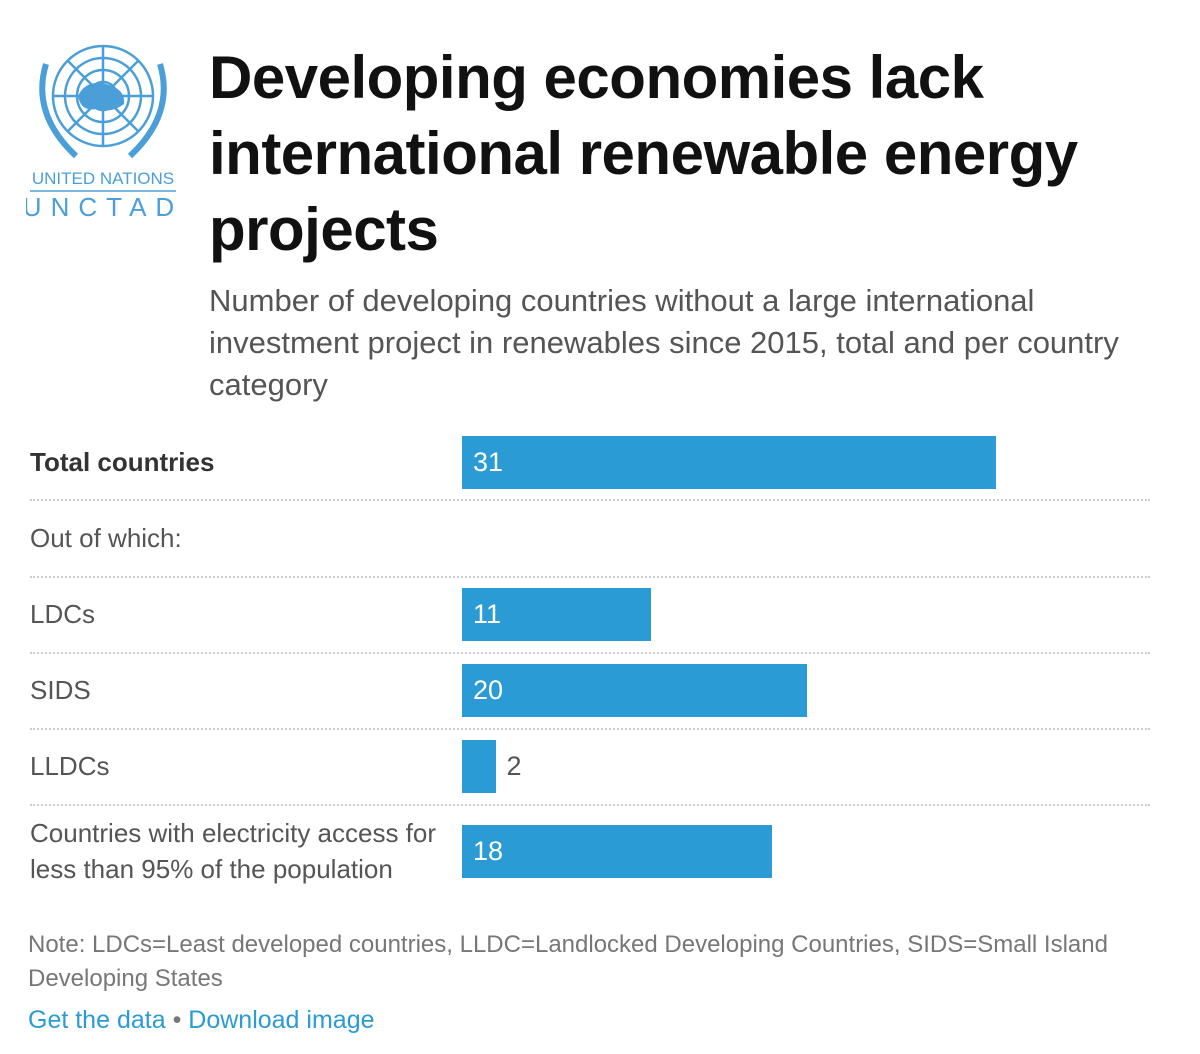 The width and height of the screenshot is (1200, 1054). Describe the element at coordinates (63, 614) in the screenshot. I see `row-label: LDCs` at that location.